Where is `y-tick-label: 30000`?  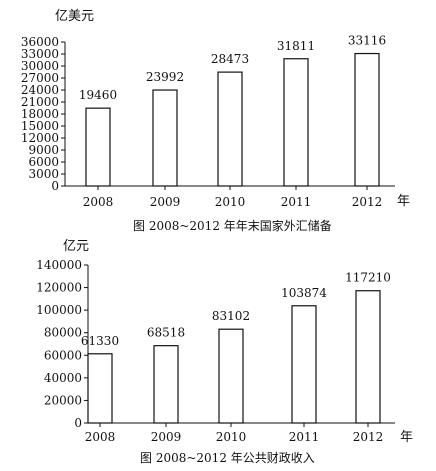
y-tick-label: 30000 is located at coordinates (40, 66).